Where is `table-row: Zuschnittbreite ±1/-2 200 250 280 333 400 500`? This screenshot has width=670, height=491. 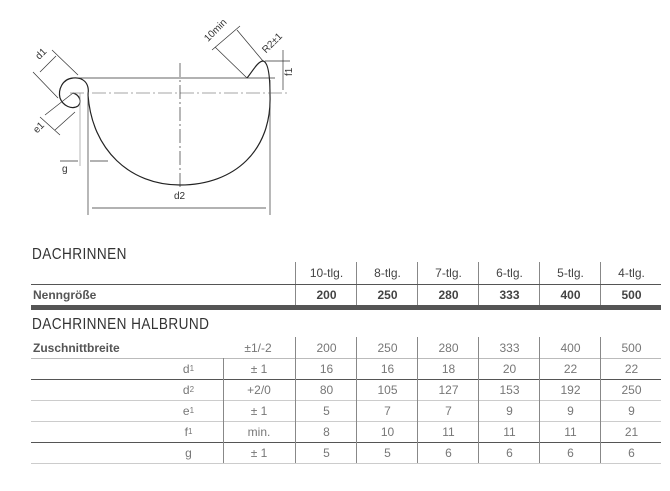
table-row: Zuschnittbreite ±1/-2 200 250 280 333 400 500 is located at coordinates (346, 348).